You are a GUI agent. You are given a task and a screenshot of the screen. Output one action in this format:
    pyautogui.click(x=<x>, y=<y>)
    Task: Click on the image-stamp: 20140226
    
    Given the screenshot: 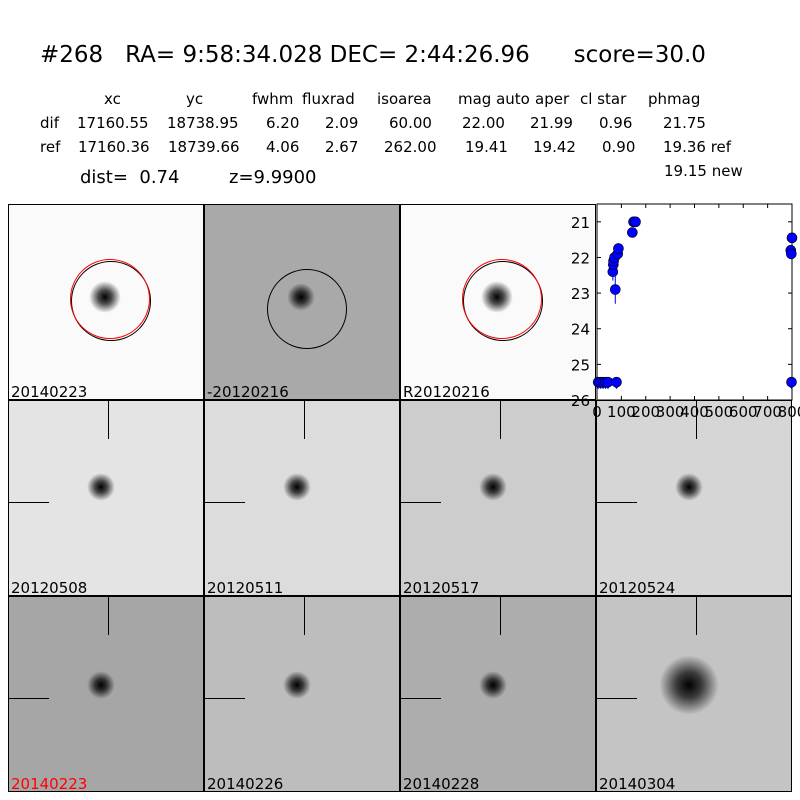 What is the action you would take?
    pyautogui.click(x=302, y=694)
    